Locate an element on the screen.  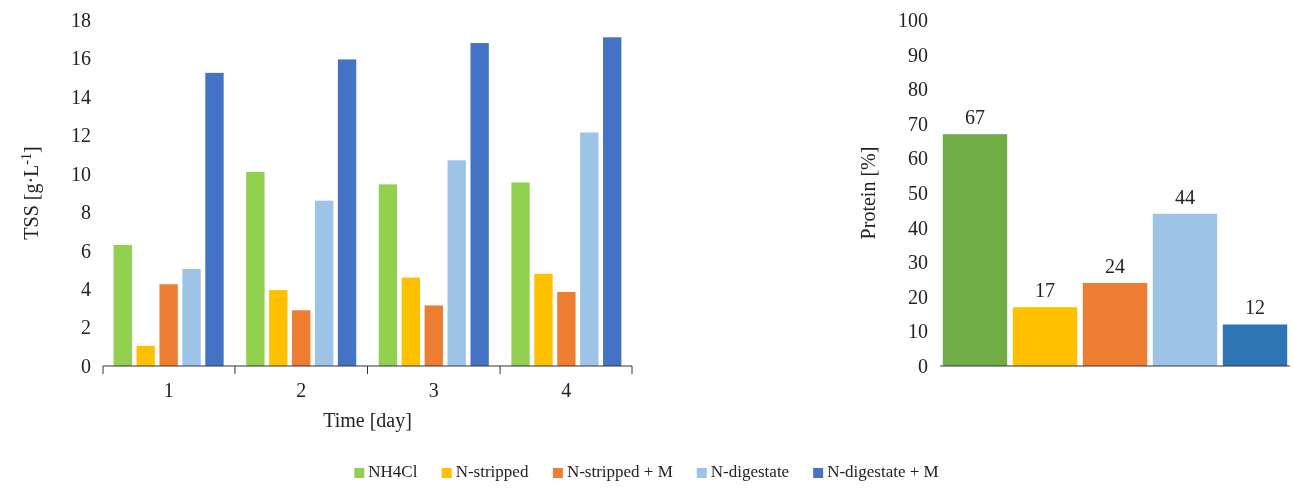
y-tick-label: 12 is located at coordinates (81, 135).